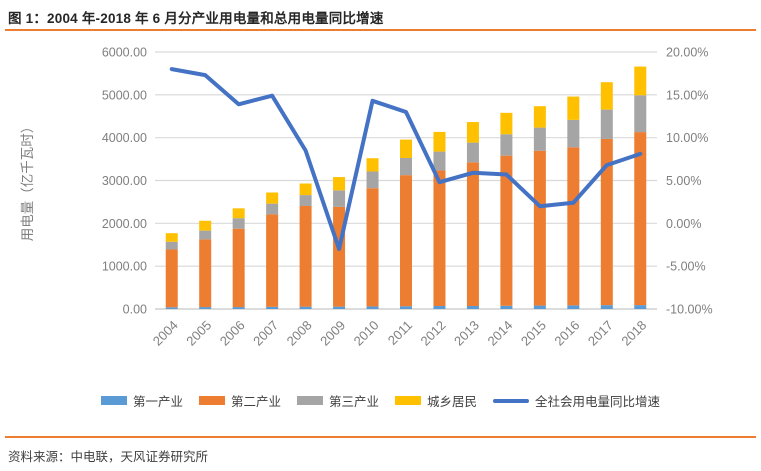 The image size is (761, 471). What do you see at coordinates (332, 333) in the screenshot?
I see `x-axis-label: 2009` at bounding box center [332, 333].